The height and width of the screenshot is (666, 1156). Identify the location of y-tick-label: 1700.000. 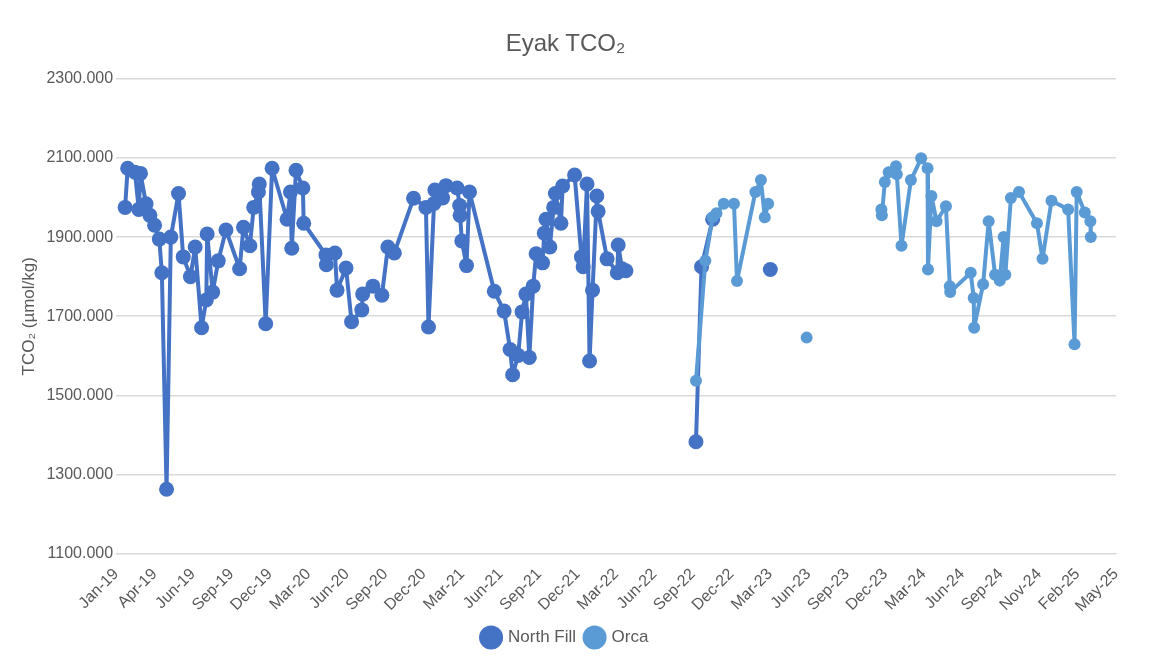
(80, 315).